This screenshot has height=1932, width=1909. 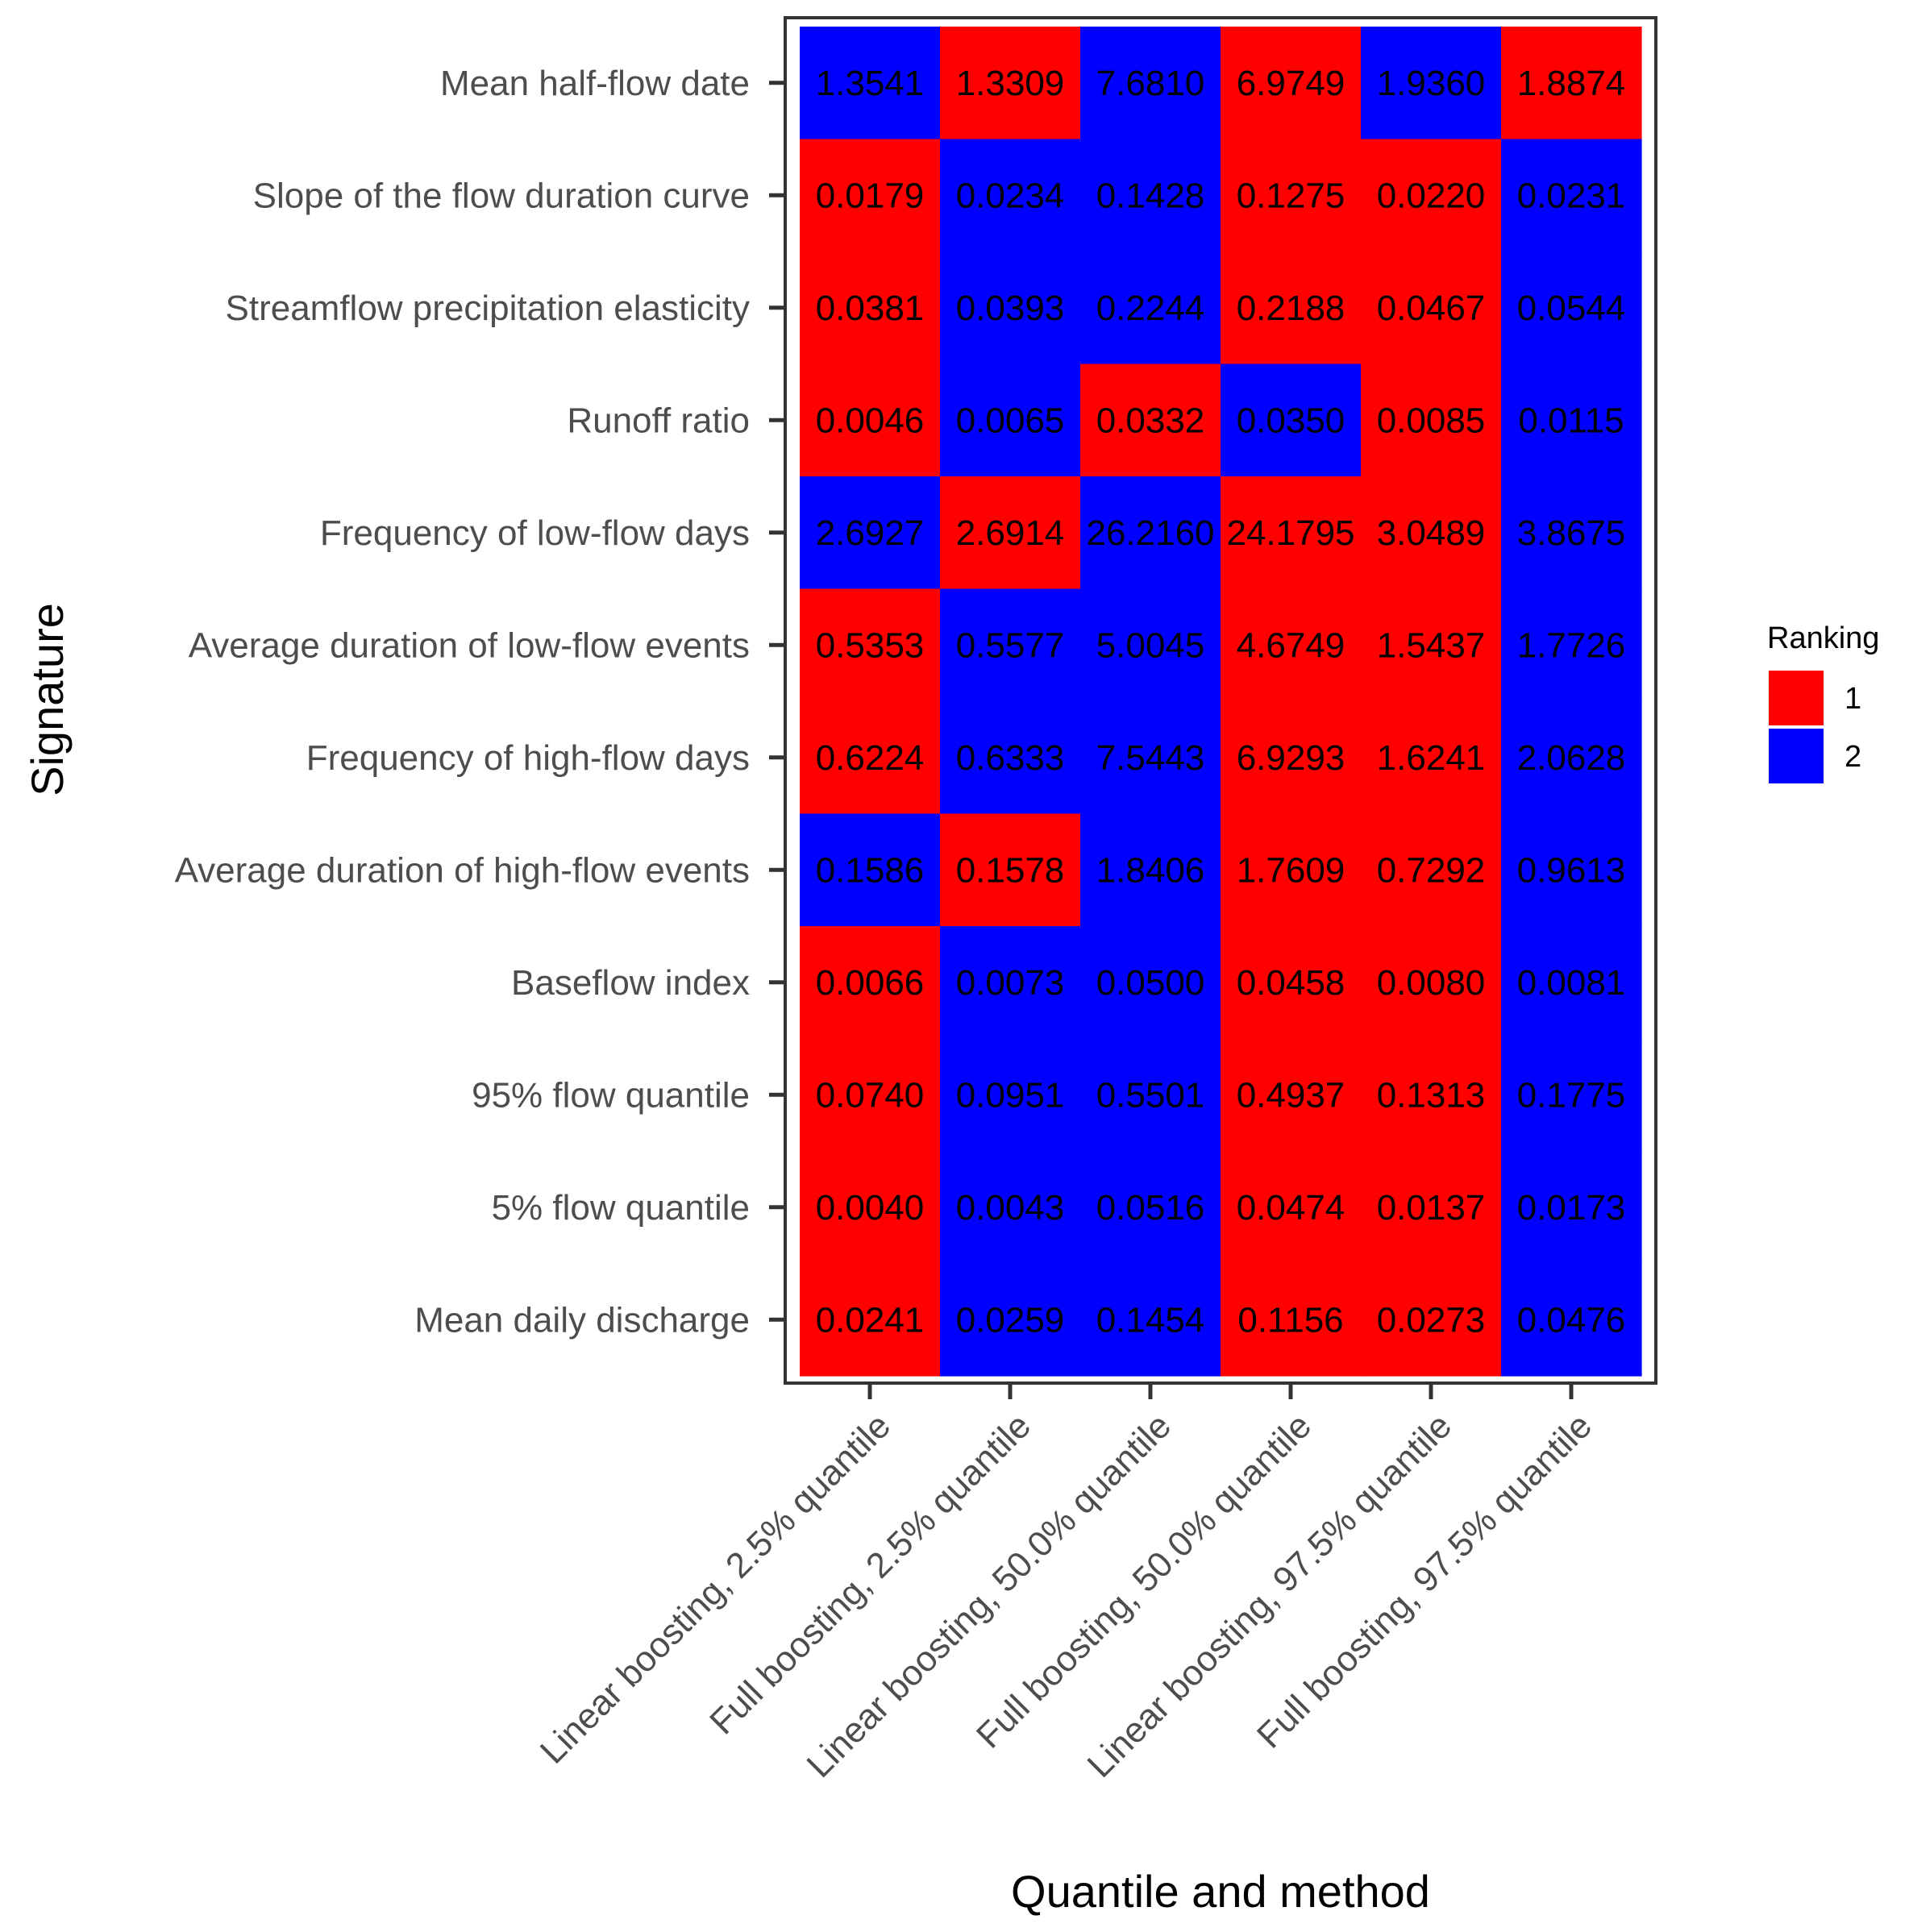 I want to click on cell-value-label: 3.8675, so click(x=1572, y=533).